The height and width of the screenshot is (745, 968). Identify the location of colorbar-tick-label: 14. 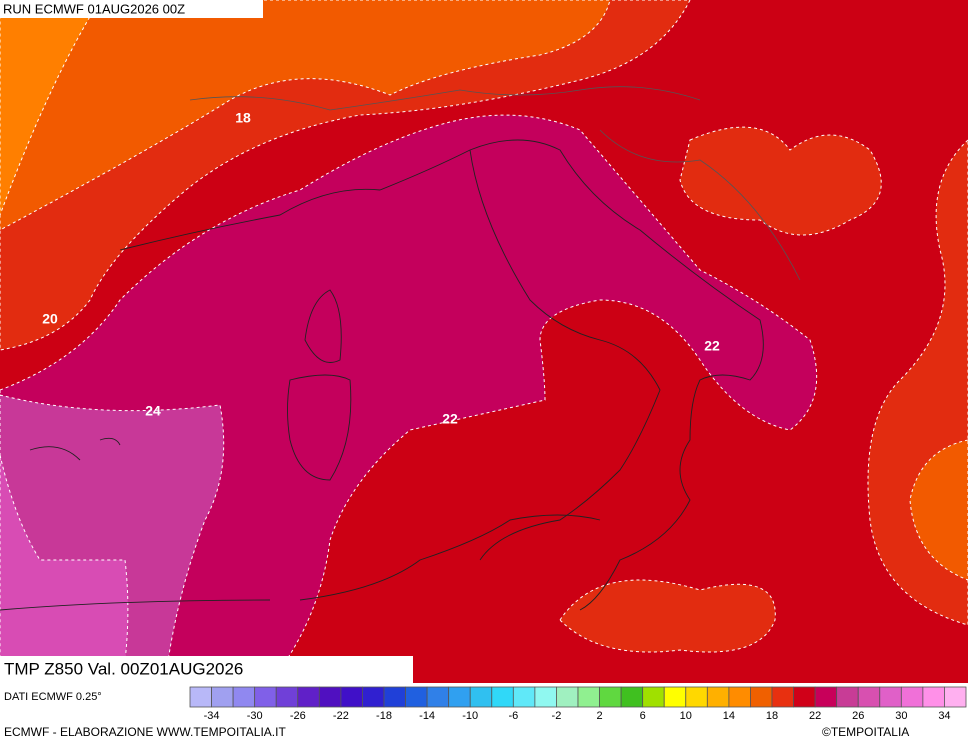
(729, 716).